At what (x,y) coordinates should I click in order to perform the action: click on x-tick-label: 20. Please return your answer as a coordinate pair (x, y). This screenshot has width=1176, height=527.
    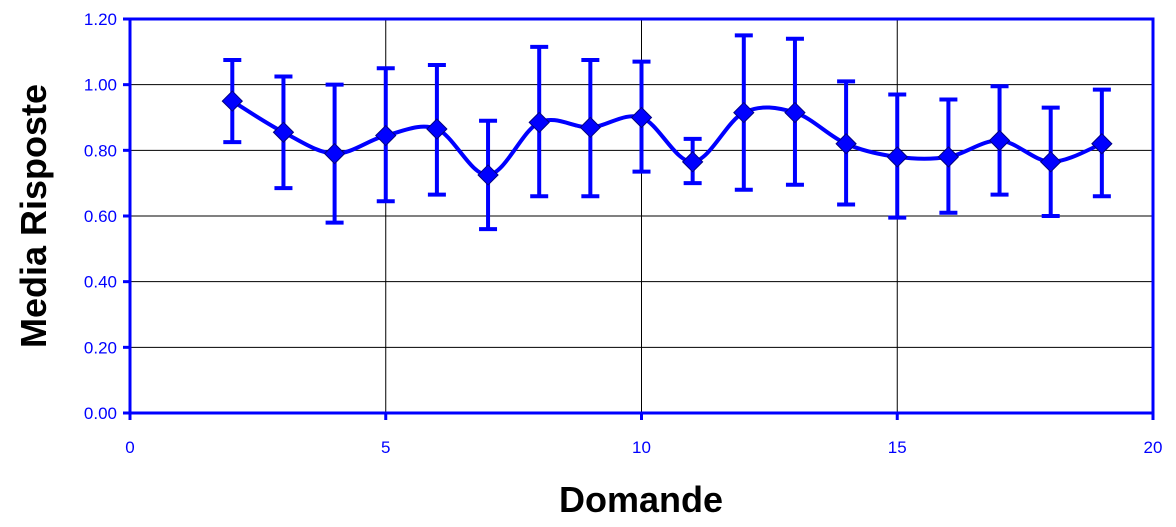
    Looking at the image, I should click on (1153, 447).